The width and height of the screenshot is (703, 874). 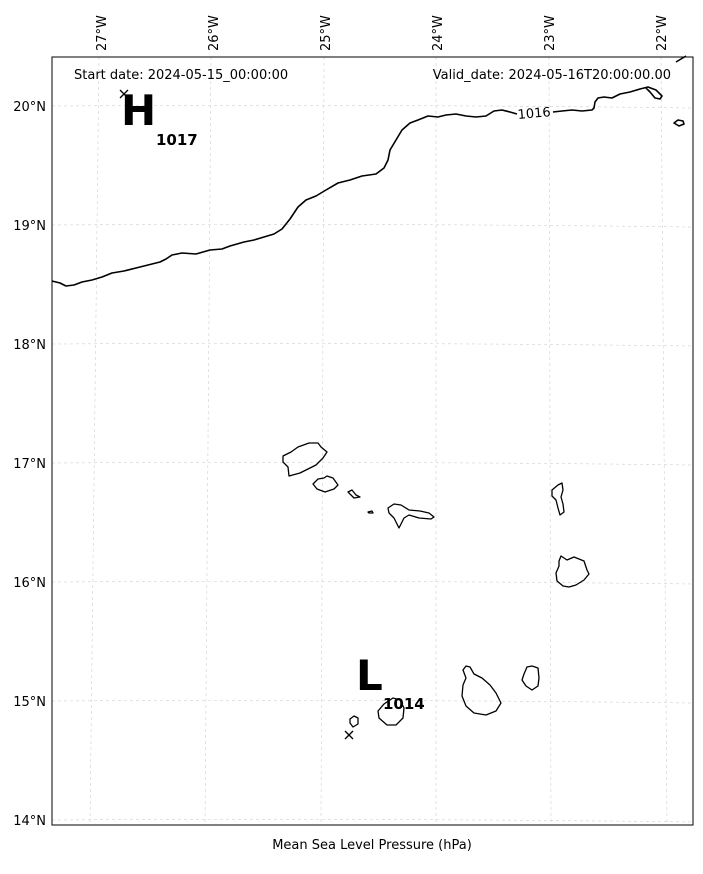 I want to click on parallel-19n, so click(x=372, y=226).